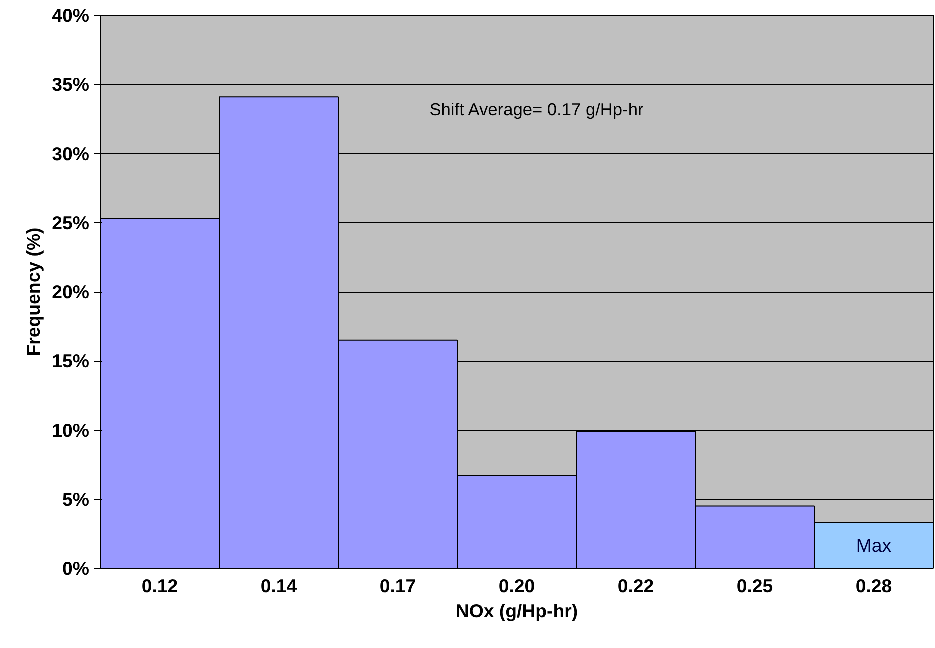 This screenshot has height=648, width=935. What do you see at coordinates (71, 15) in the screenshot?
I see `y-tick-label: 40%` at bounding box center [71, 15].